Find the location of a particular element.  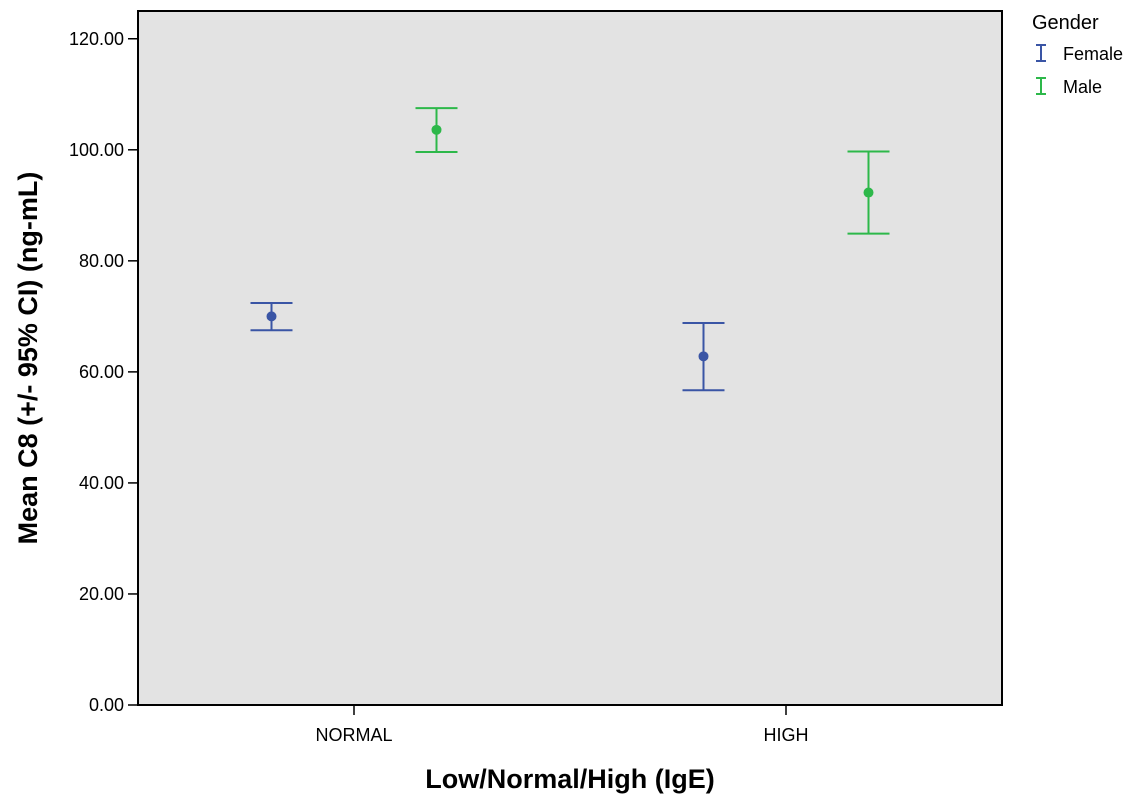

y-tick-label: 120.00 is located at coordinates (96, 39).